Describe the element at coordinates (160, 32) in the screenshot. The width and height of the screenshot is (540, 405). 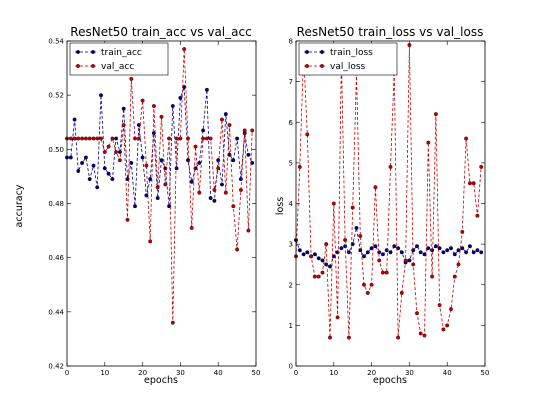
I see `chart-title: ResNet50 train_acc vs val_acc` at that location.